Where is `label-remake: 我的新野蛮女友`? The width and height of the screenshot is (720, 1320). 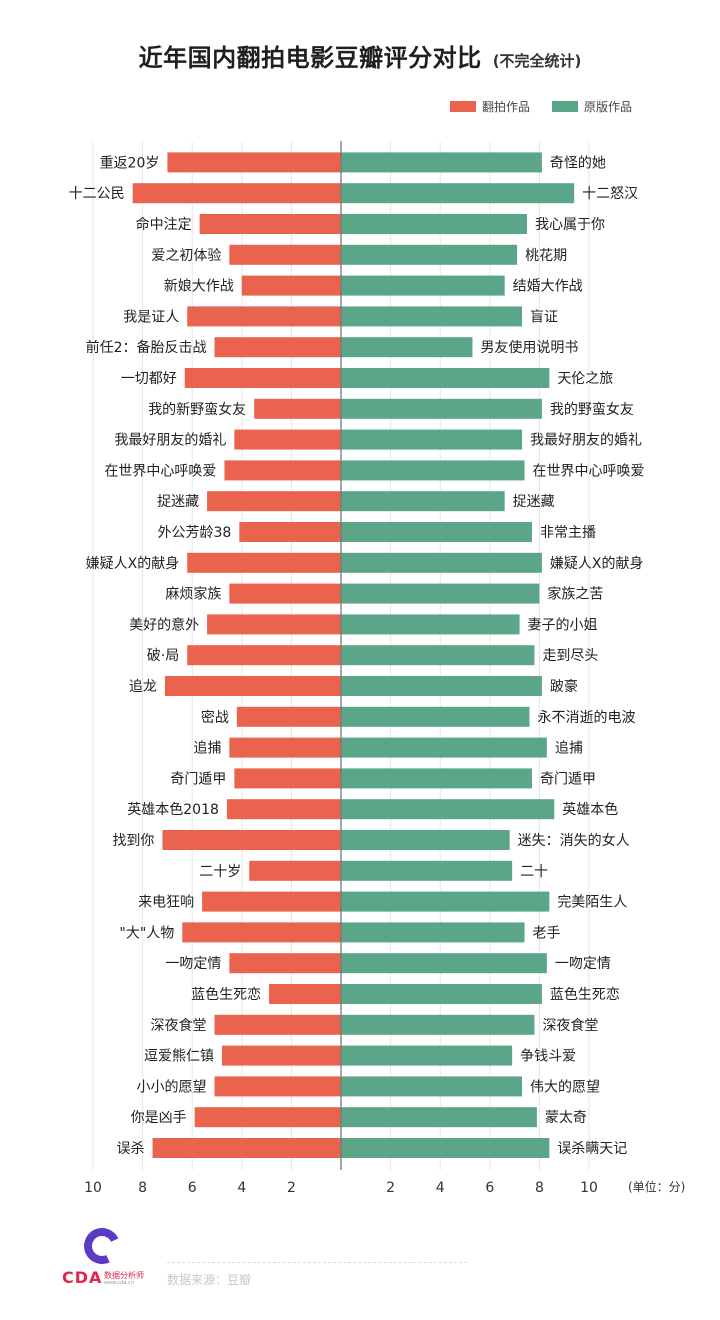
label-remake: 我的新野蛮女友 is located at coordinates (197, 409).